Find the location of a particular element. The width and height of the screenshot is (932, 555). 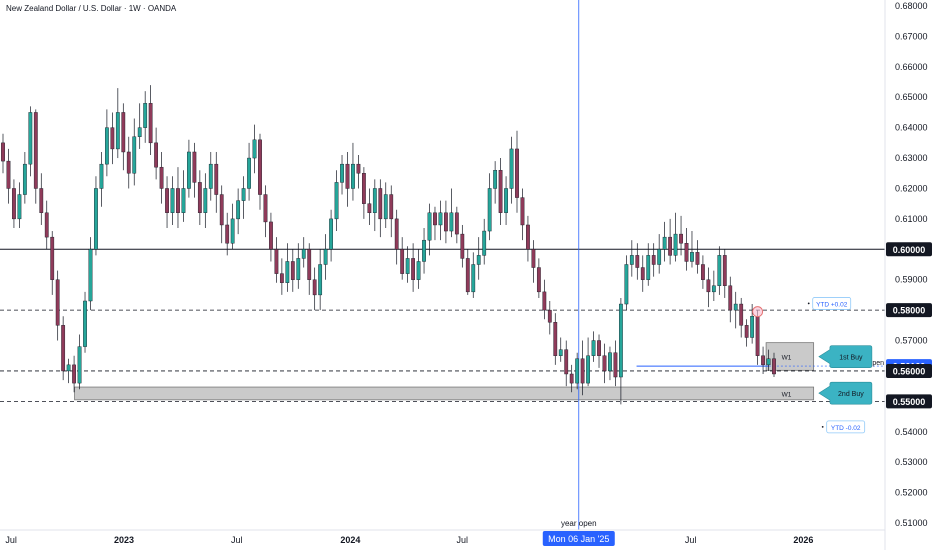

x-tick-label: Jul is located at coordinates (237, 540).